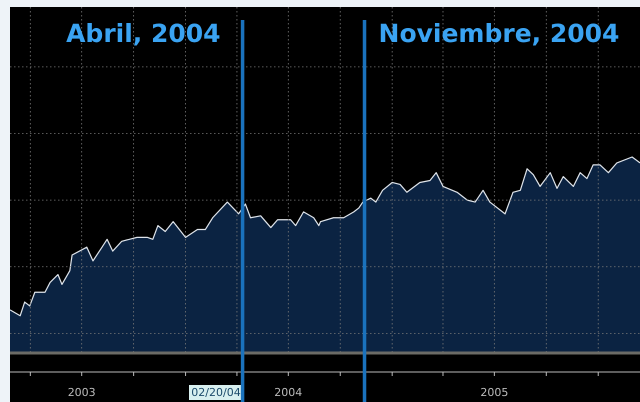  What do you see at coordinates (143, 33) in the screenshot?
I see `ref-line-label: Abril, 2004` at bounding box center [143, 33].